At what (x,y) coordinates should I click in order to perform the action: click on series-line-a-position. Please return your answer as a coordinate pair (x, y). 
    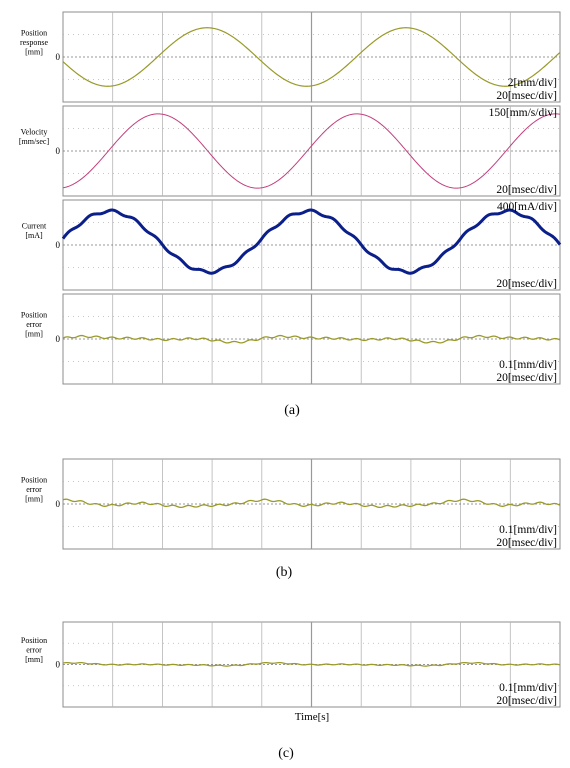
    Looking at the image, I should click on (311, 57).